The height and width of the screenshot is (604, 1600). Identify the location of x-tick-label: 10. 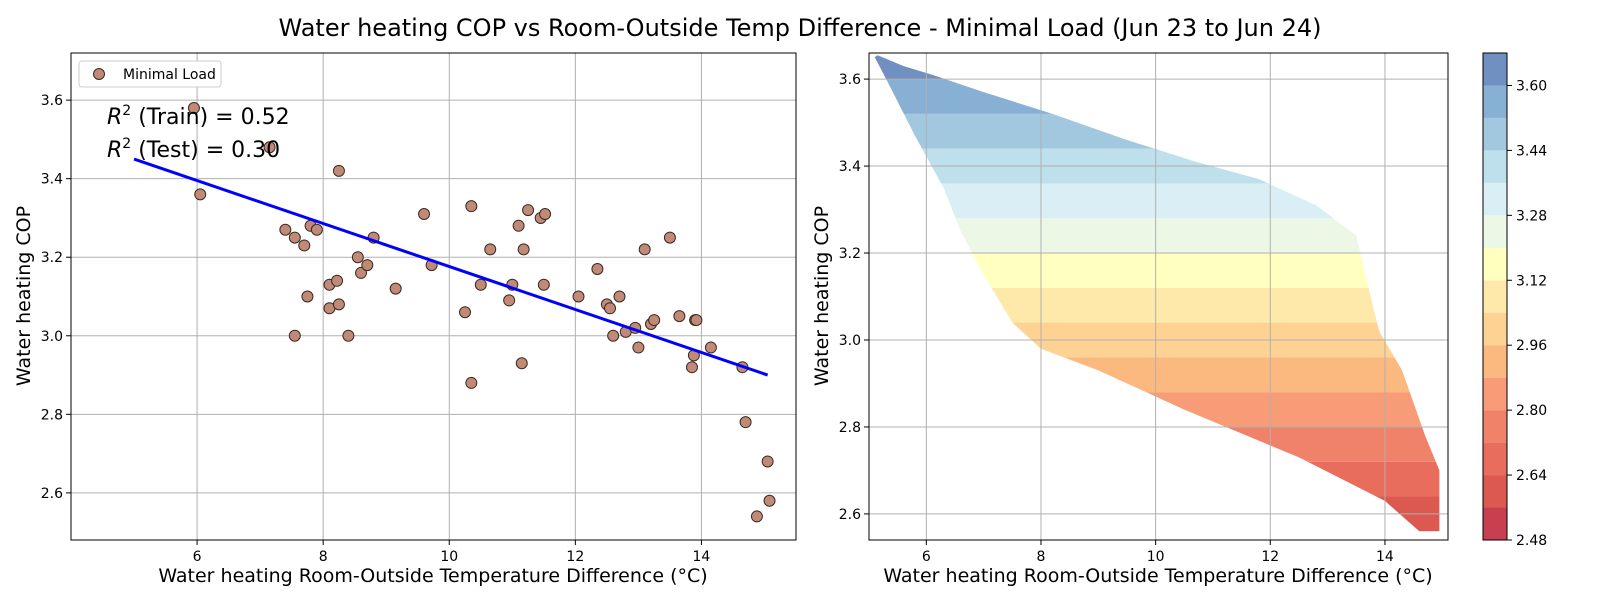
(1156, 557).